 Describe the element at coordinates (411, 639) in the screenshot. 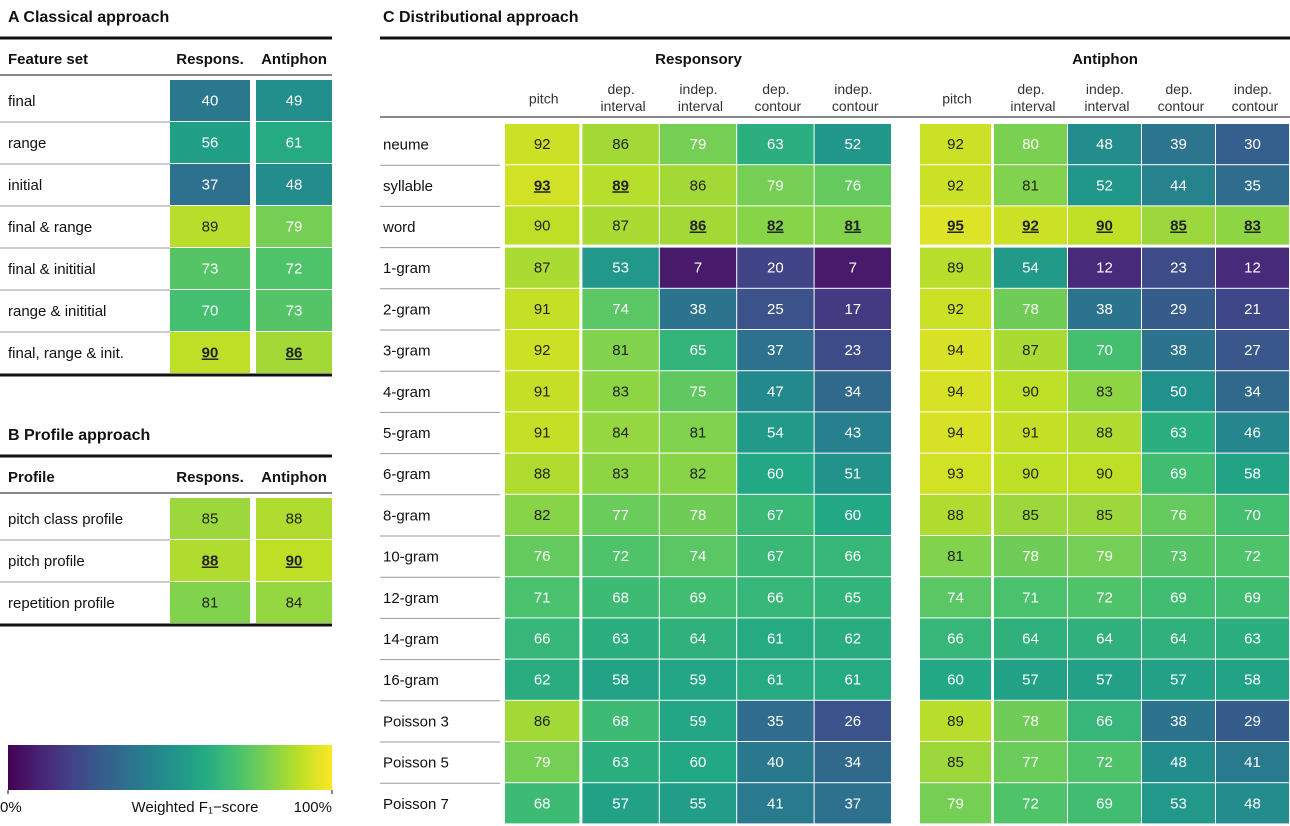

I see `row-label: 14-gram` at that location.